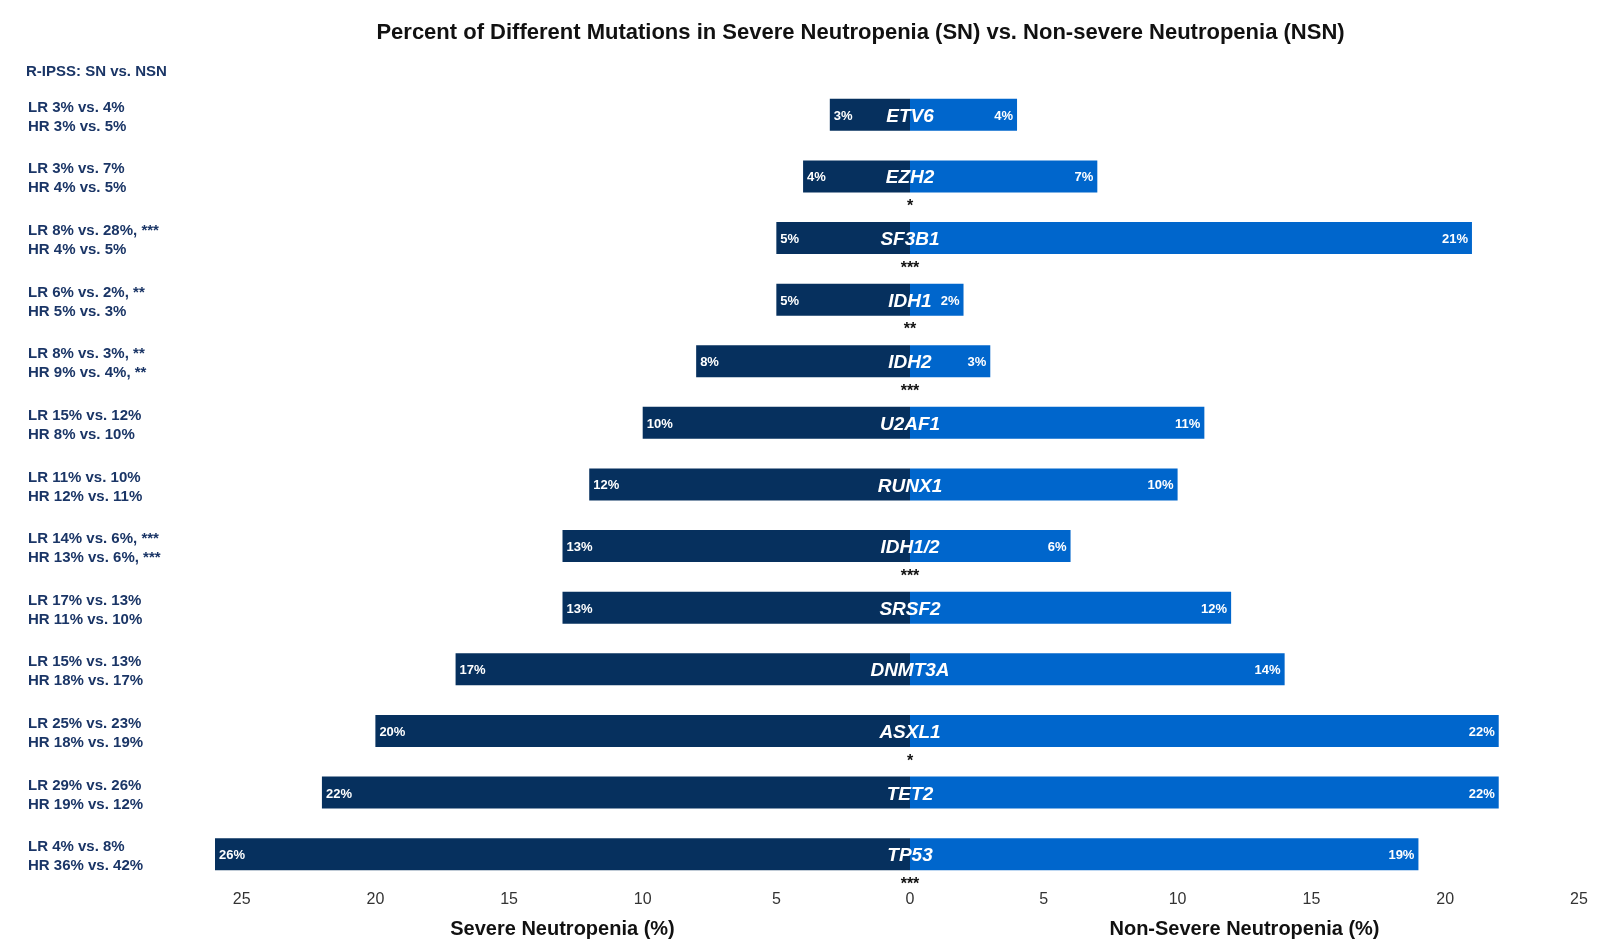 This screenshot has width=1601, height=951. What do you see at coordinates (85, 599) in the screenshot?
I see `text: LR 17% vs. 13%` at bounding box center [85, 599].